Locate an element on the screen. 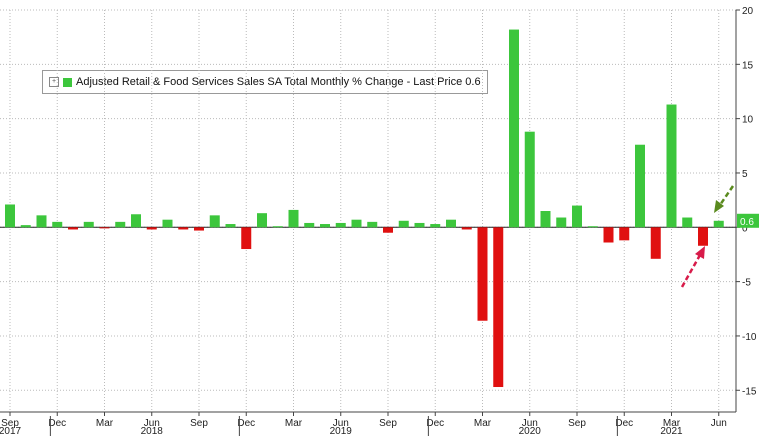 This screenshot has height=436, width=760. last-price-label: 0.6 is located at coordinates (747, 222).